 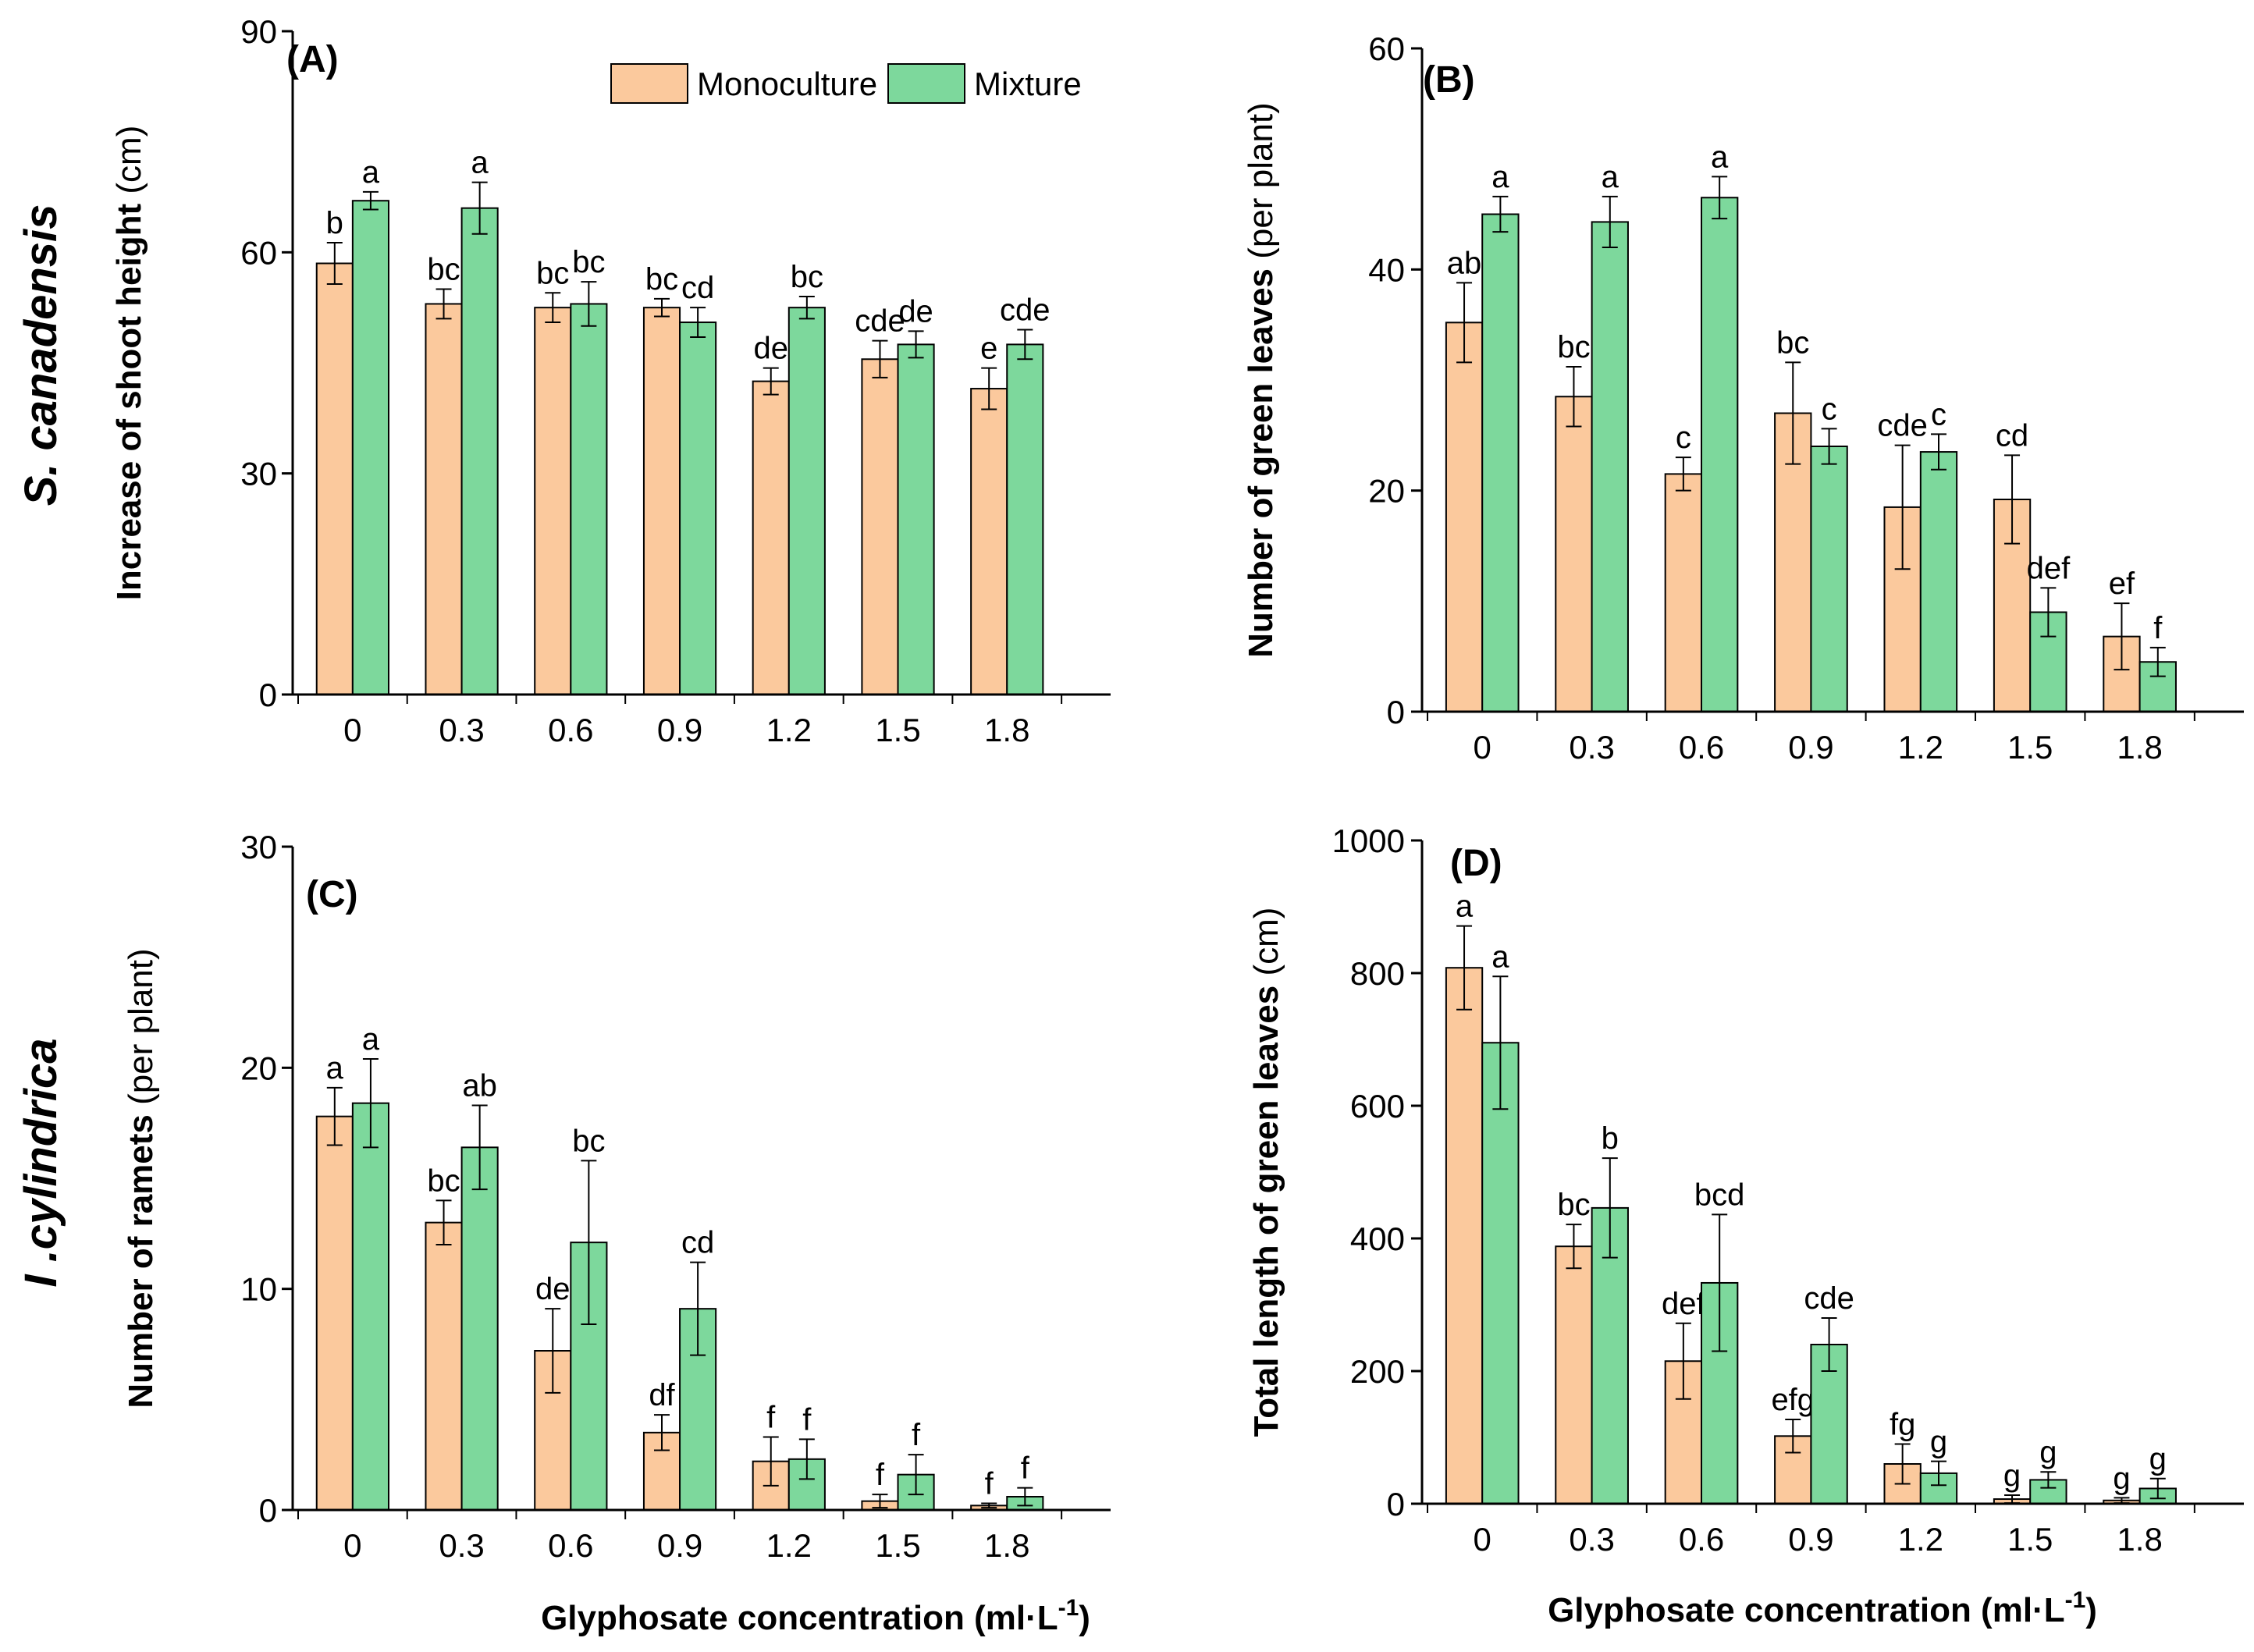 What do you see at coordinates (1369, 841) in the screenshot?
I see `panel-d-y-tick-label-5: 1000` at bounding box center [1369, 841].